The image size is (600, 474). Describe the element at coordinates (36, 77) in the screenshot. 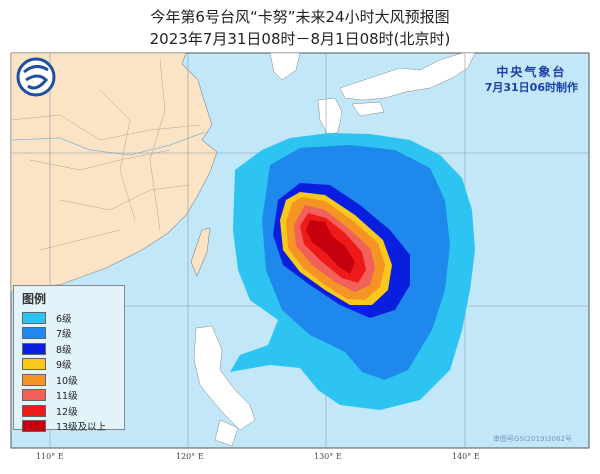

I see `cma-logo-icon` at that location.